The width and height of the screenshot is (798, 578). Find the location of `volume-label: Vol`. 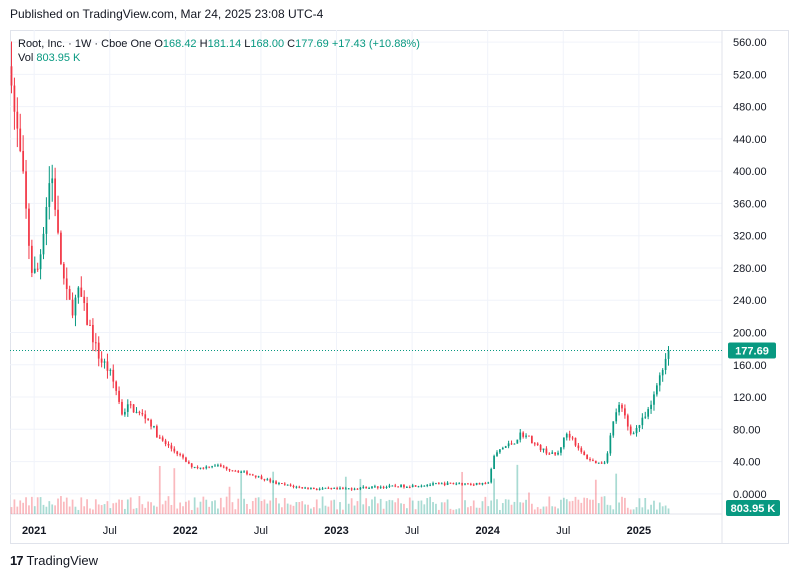

volume-label: Vol is located at coordinates (26, 58).